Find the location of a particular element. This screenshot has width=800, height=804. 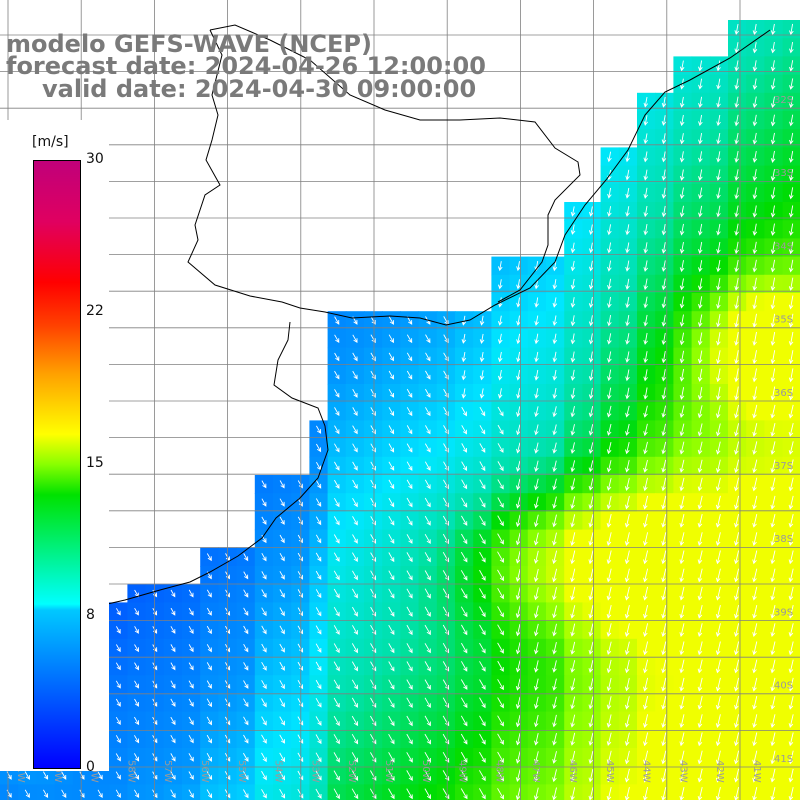

longitude-label: 60W is located at coordinates (57, 771).